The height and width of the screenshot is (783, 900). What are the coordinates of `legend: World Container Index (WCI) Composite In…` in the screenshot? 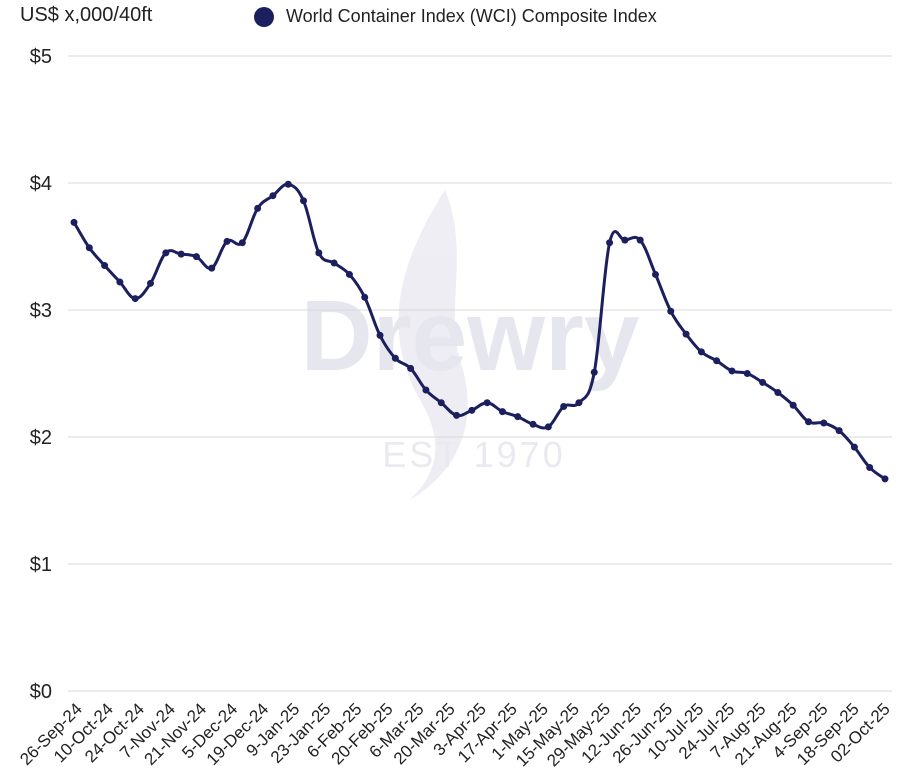 It's located at (455, 16).